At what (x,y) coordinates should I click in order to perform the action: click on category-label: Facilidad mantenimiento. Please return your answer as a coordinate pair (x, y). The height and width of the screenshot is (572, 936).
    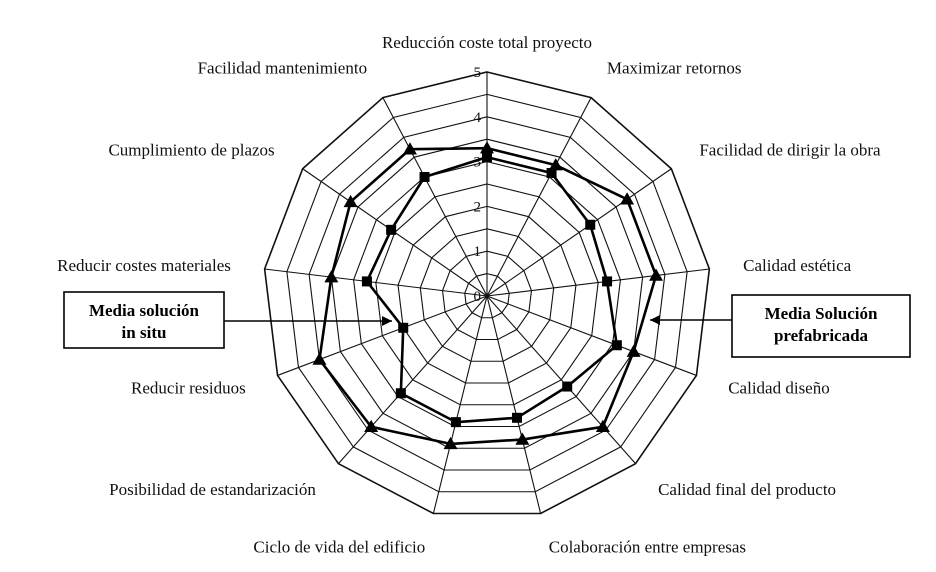
    Looking at the image, I should click on (283, 68).